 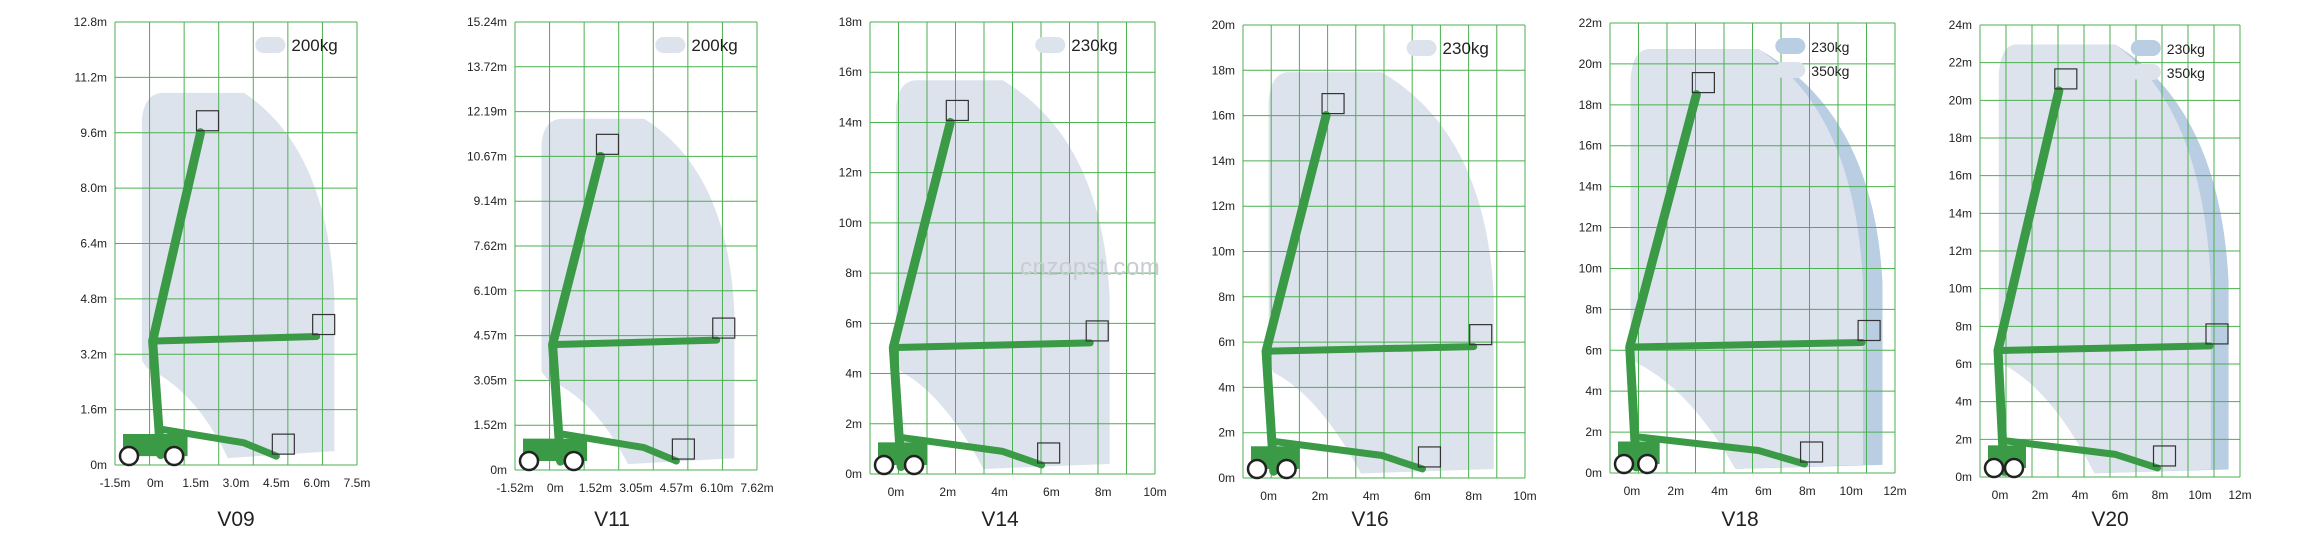 What do you see at coordinates (93, 354) in the screenshot?
I see `y-tick-label: 3.2m` at bounding box center [93, 354].